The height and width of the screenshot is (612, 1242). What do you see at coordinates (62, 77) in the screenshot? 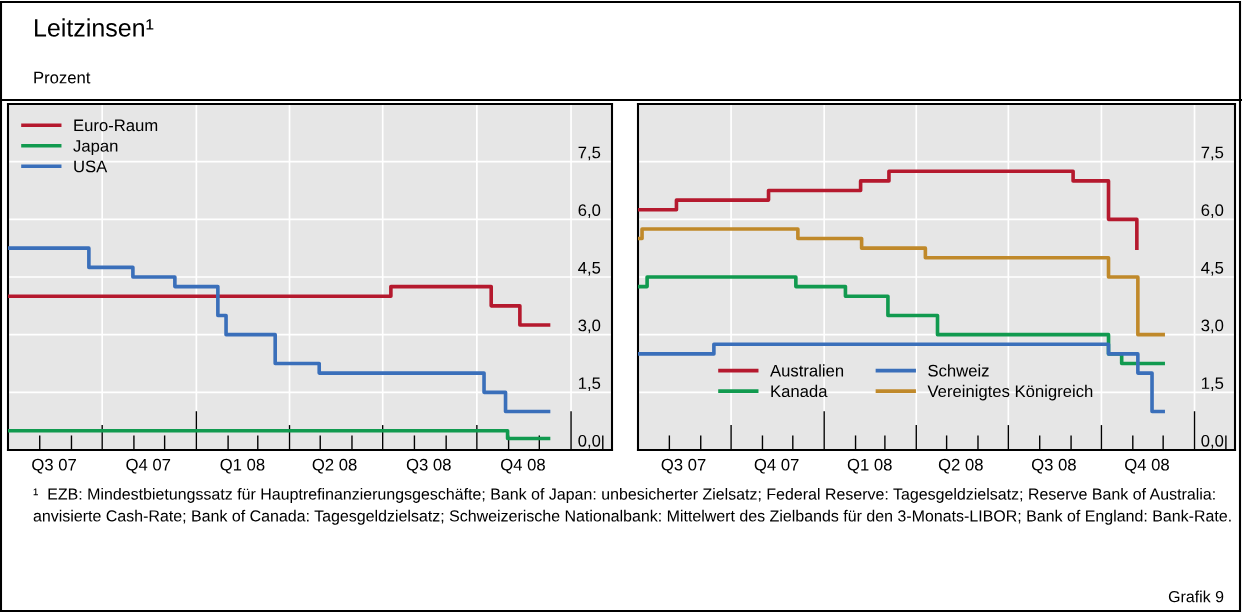
I see `chart-subtitle: Prozent` at bounding box center [62, 77].